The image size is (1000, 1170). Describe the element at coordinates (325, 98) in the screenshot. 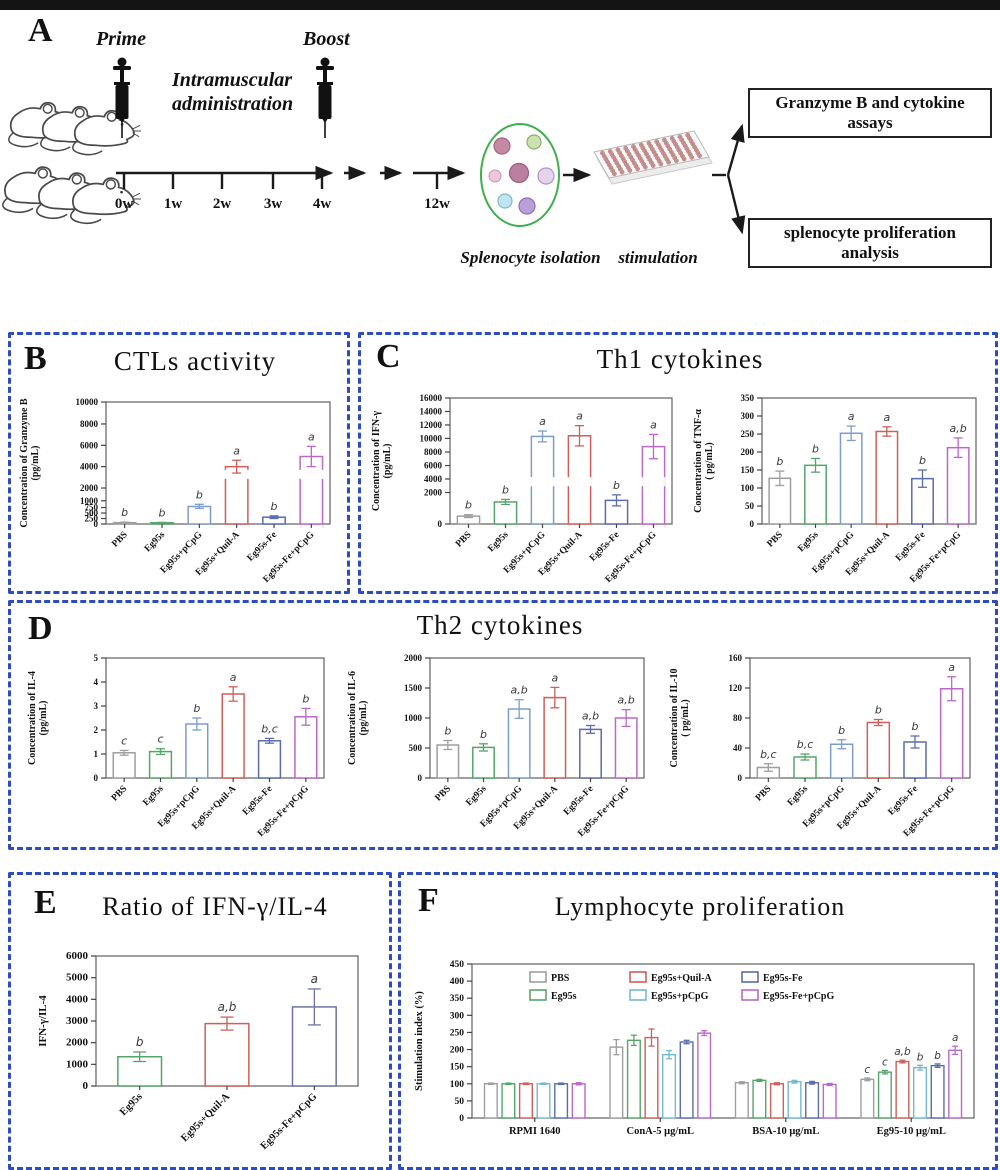

I see `syringe-boost-icon` at that location.